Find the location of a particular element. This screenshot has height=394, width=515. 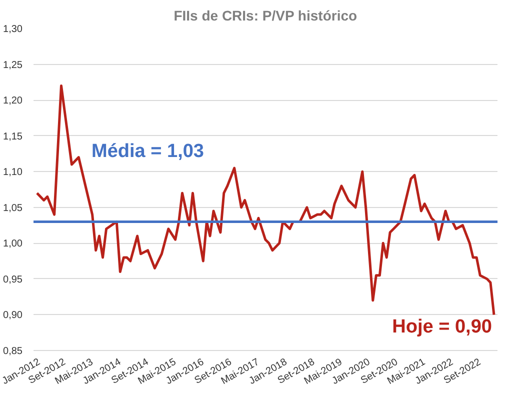

y-tick-label: 1,10 is located at coordinates (13, 172).